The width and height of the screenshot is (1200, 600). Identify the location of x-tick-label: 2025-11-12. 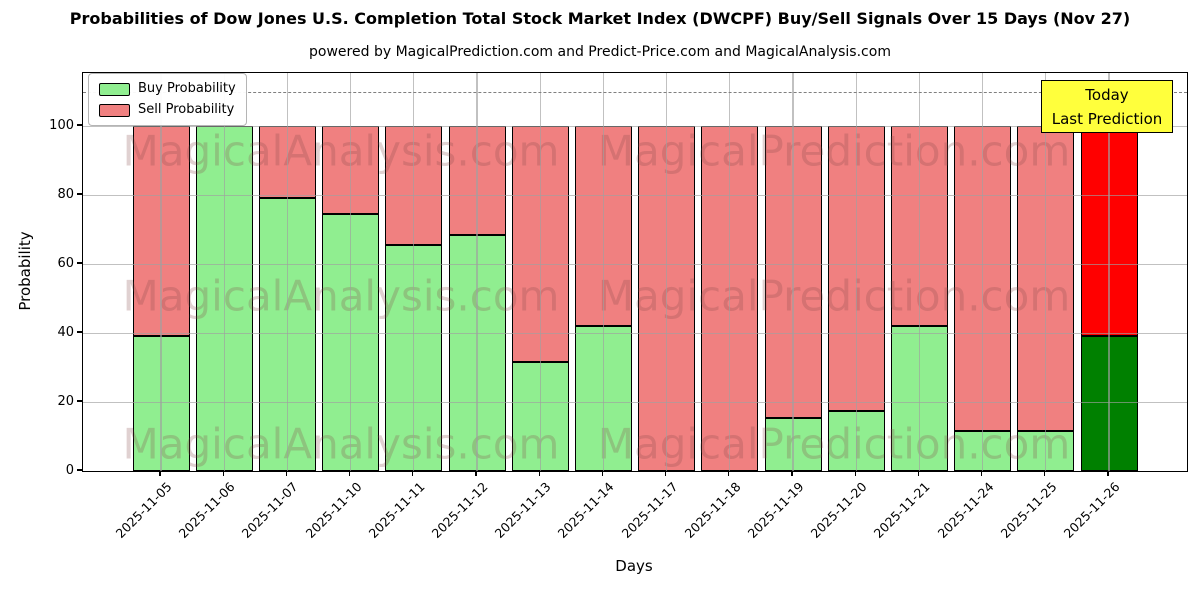
(459, 510).